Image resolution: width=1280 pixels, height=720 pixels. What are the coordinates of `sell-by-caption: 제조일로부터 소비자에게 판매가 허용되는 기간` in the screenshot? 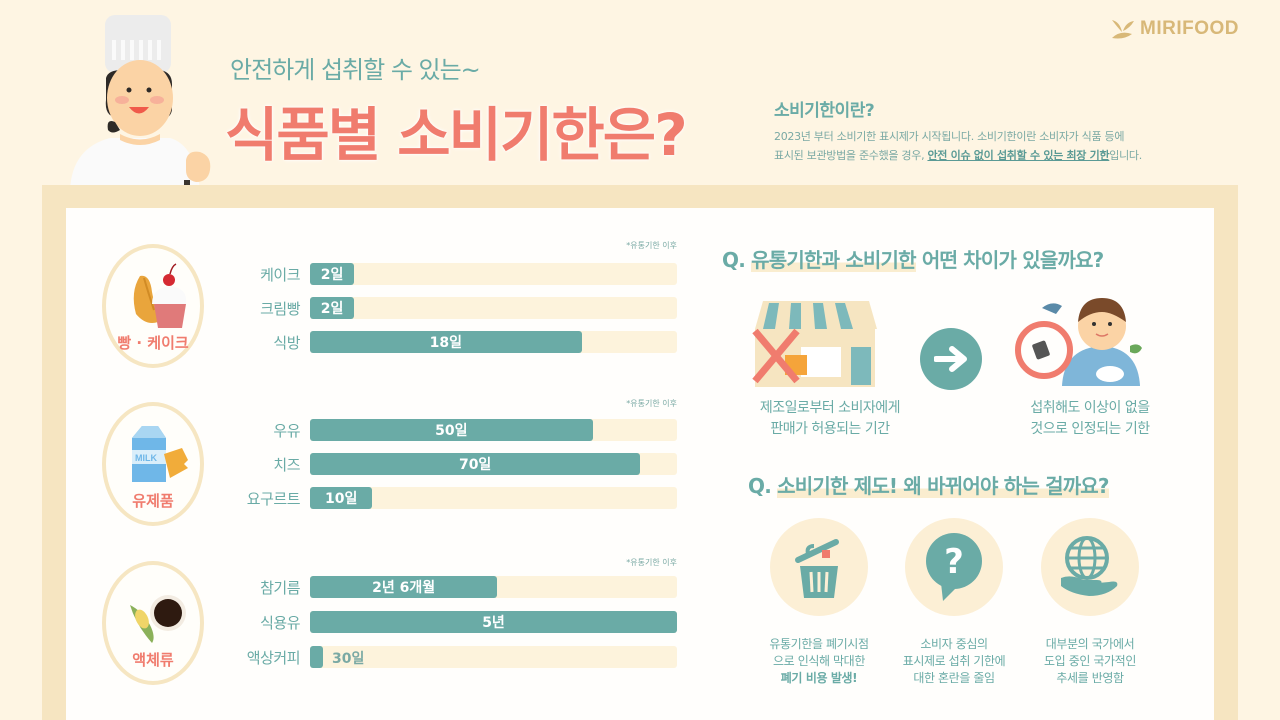 It's located at (830, 419).